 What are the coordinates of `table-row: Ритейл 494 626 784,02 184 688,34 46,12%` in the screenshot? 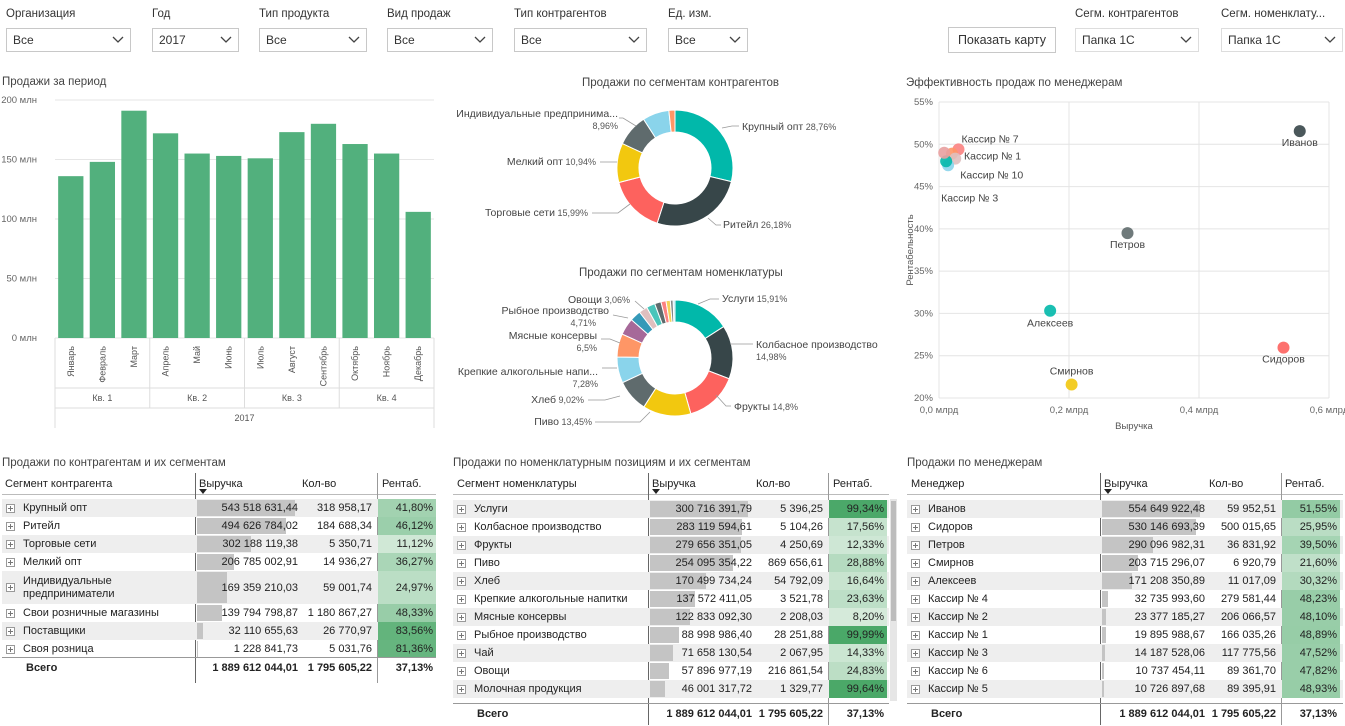 It's located at (219, 526).